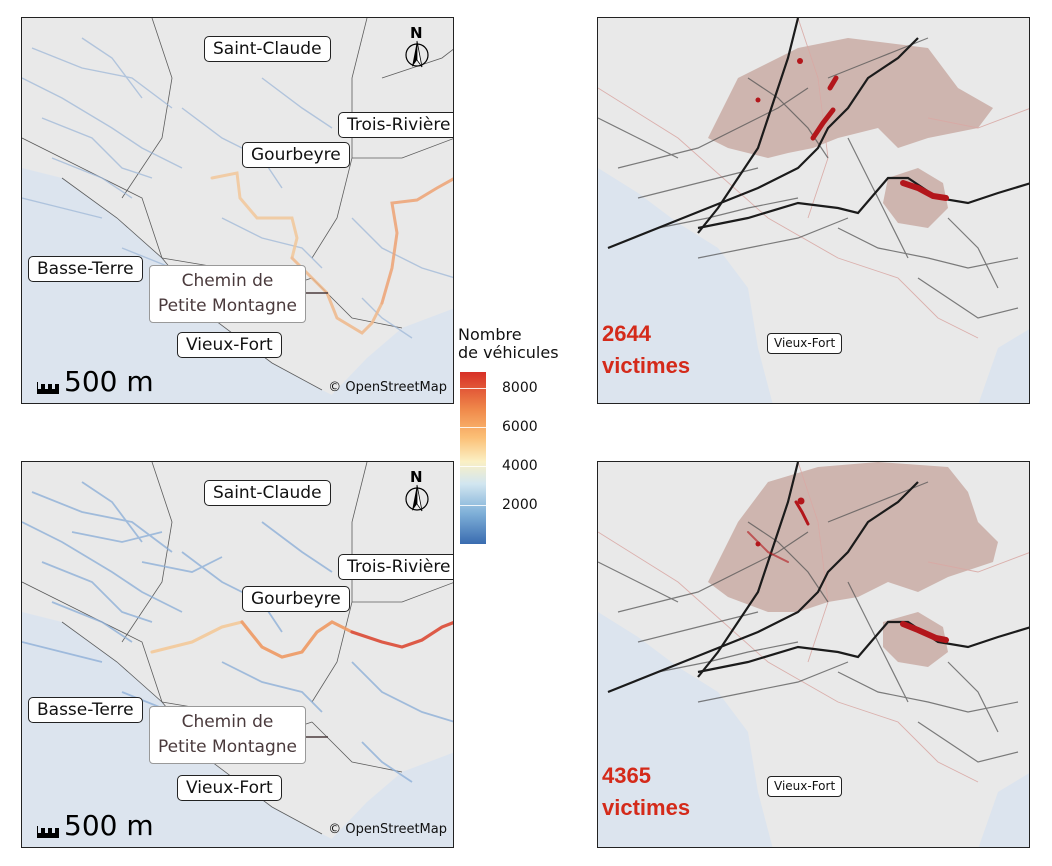 The height and width of the screenshot is (866, 1052). I want to click on legend-tick-label: 4000, so click(520, 466).